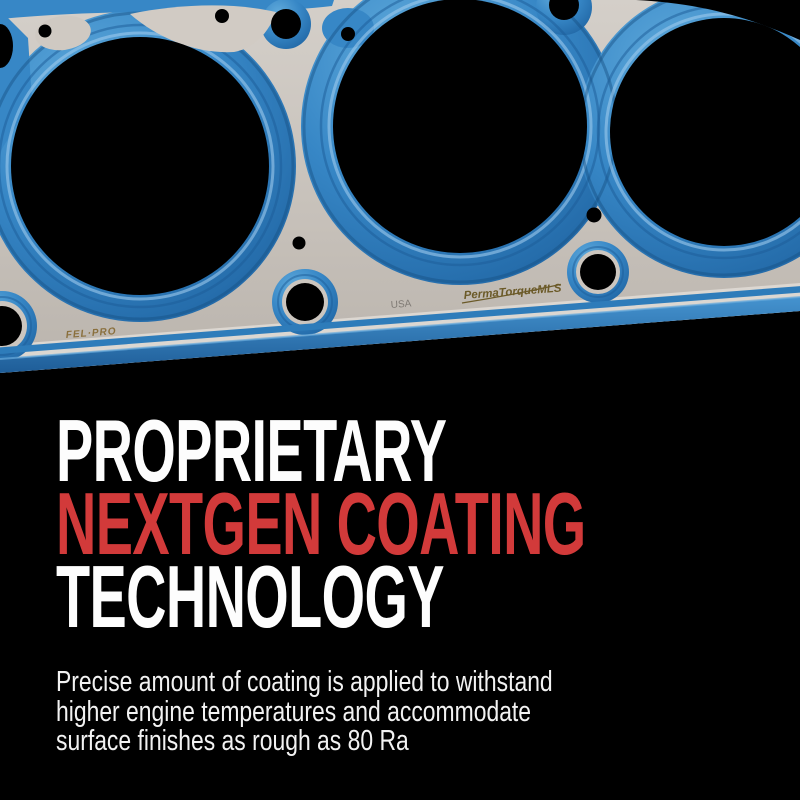 Image resolution: width=800 pixels, height=800 pixels. Describe the element at coordinates (6, 46) in the screenshot. I see `edge-notch` at that location.